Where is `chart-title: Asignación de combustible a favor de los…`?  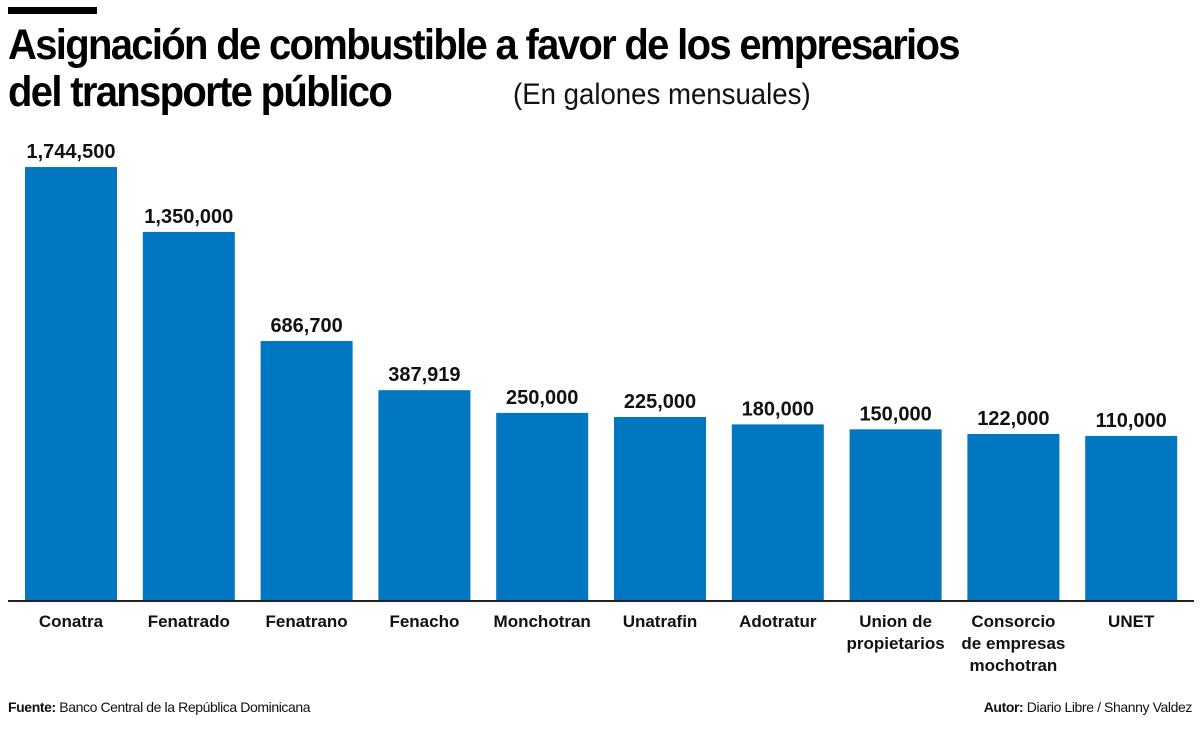
chart-title: Asignación de combustible a favor de los… is located at coordinates (484, 68).